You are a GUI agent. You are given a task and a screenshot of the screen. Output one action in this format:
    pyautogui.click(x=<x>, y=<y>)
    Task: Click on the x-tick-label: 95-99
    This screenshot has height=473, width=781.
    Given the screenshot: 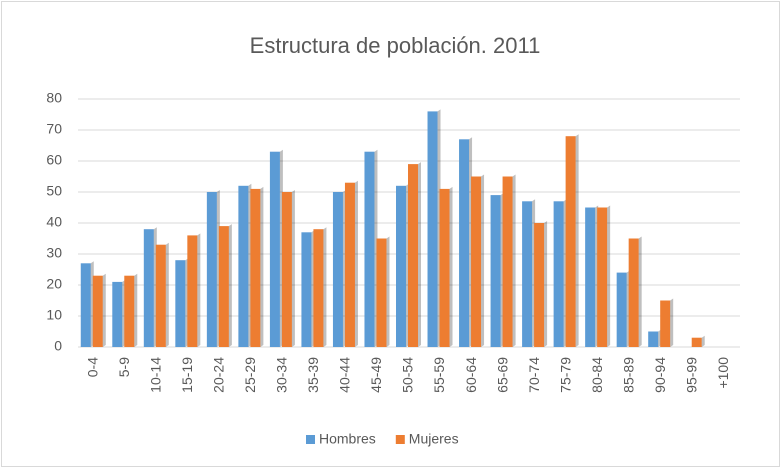 What is the action you would take?
    pyautogui.click(x=691, y=375)
    